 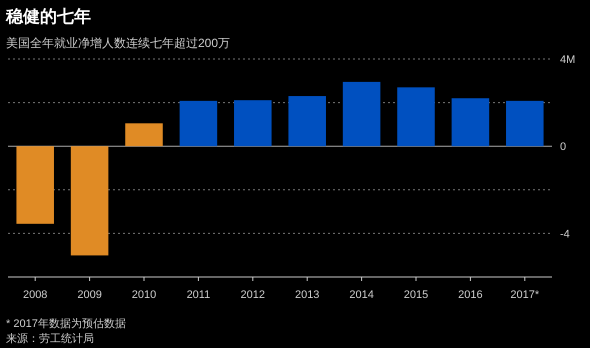 I want to click on x-tick-label: 2014, so click(x=361, y=295).